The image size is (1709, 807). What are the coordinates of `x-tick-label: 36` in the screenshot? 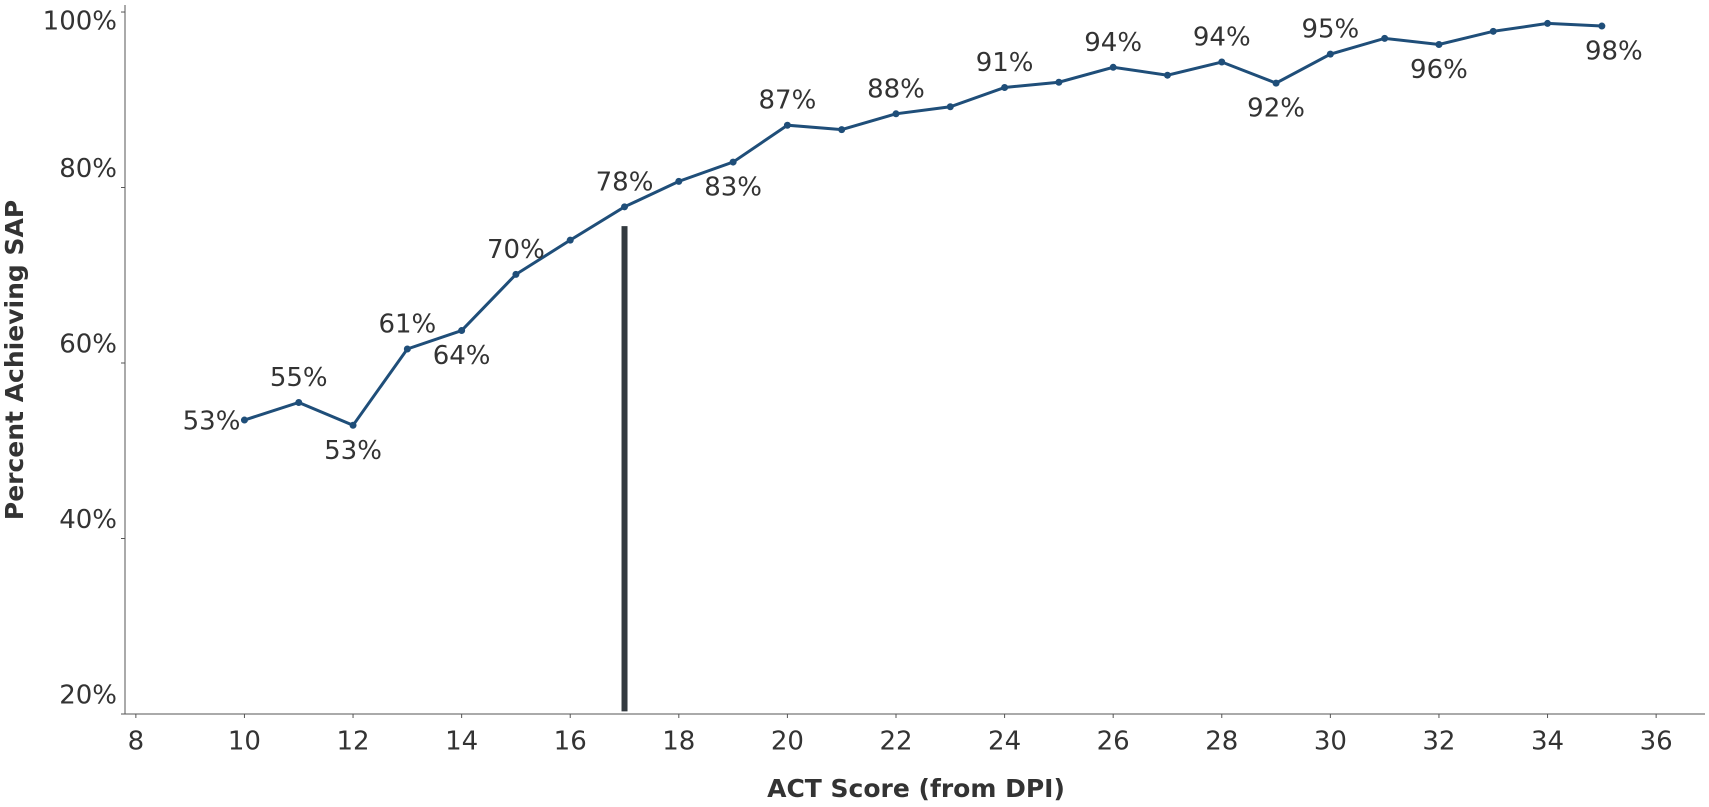 It's located at (1656, 742).